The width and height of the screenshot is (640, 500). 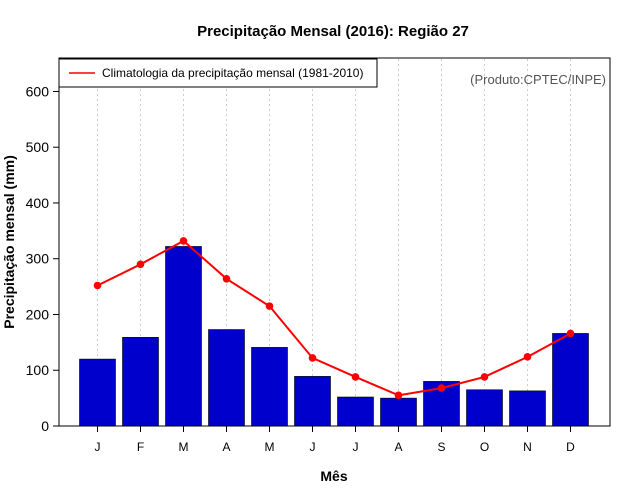 I want to click on y-tick-label: 0, so click(x=45, y=426).